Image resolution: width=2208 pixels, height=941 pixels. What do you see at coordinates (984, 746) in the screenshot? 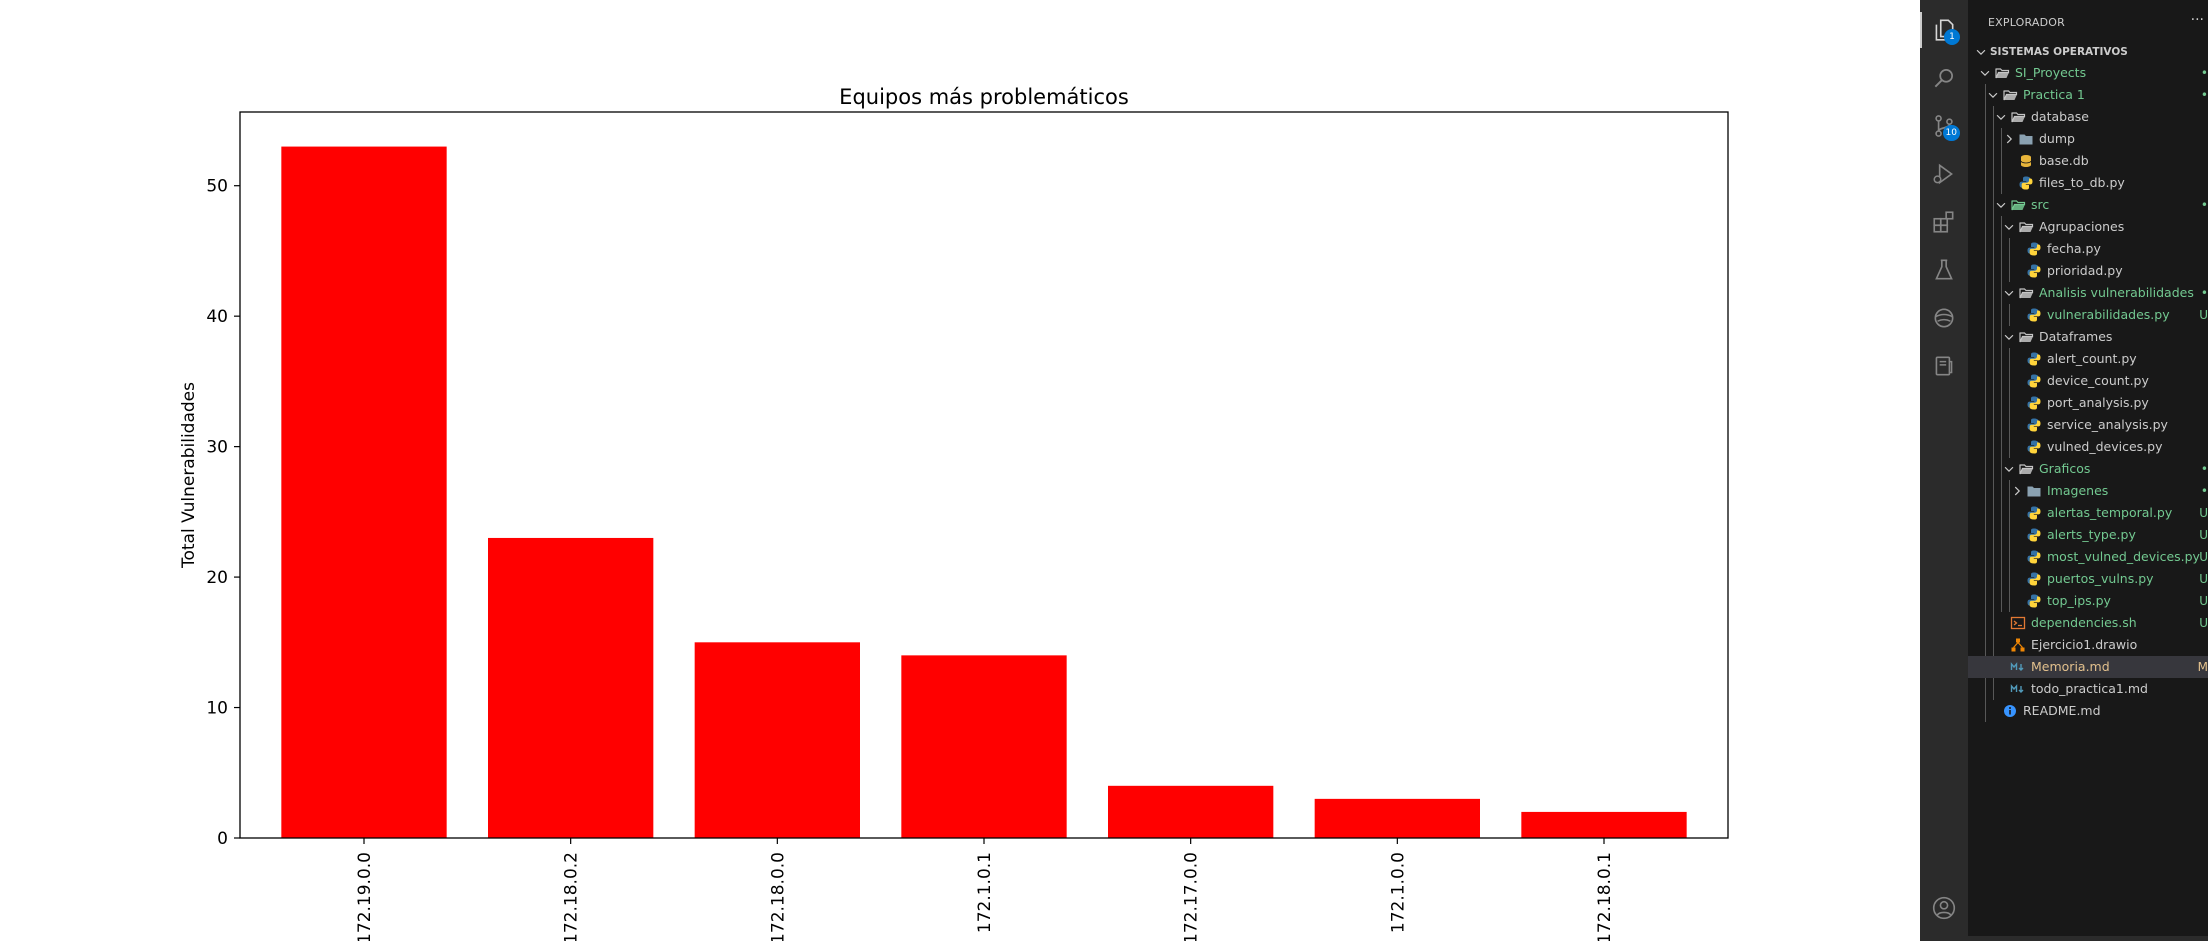
I see `bar-172.1.0.1` at bounding box center [984, 746].